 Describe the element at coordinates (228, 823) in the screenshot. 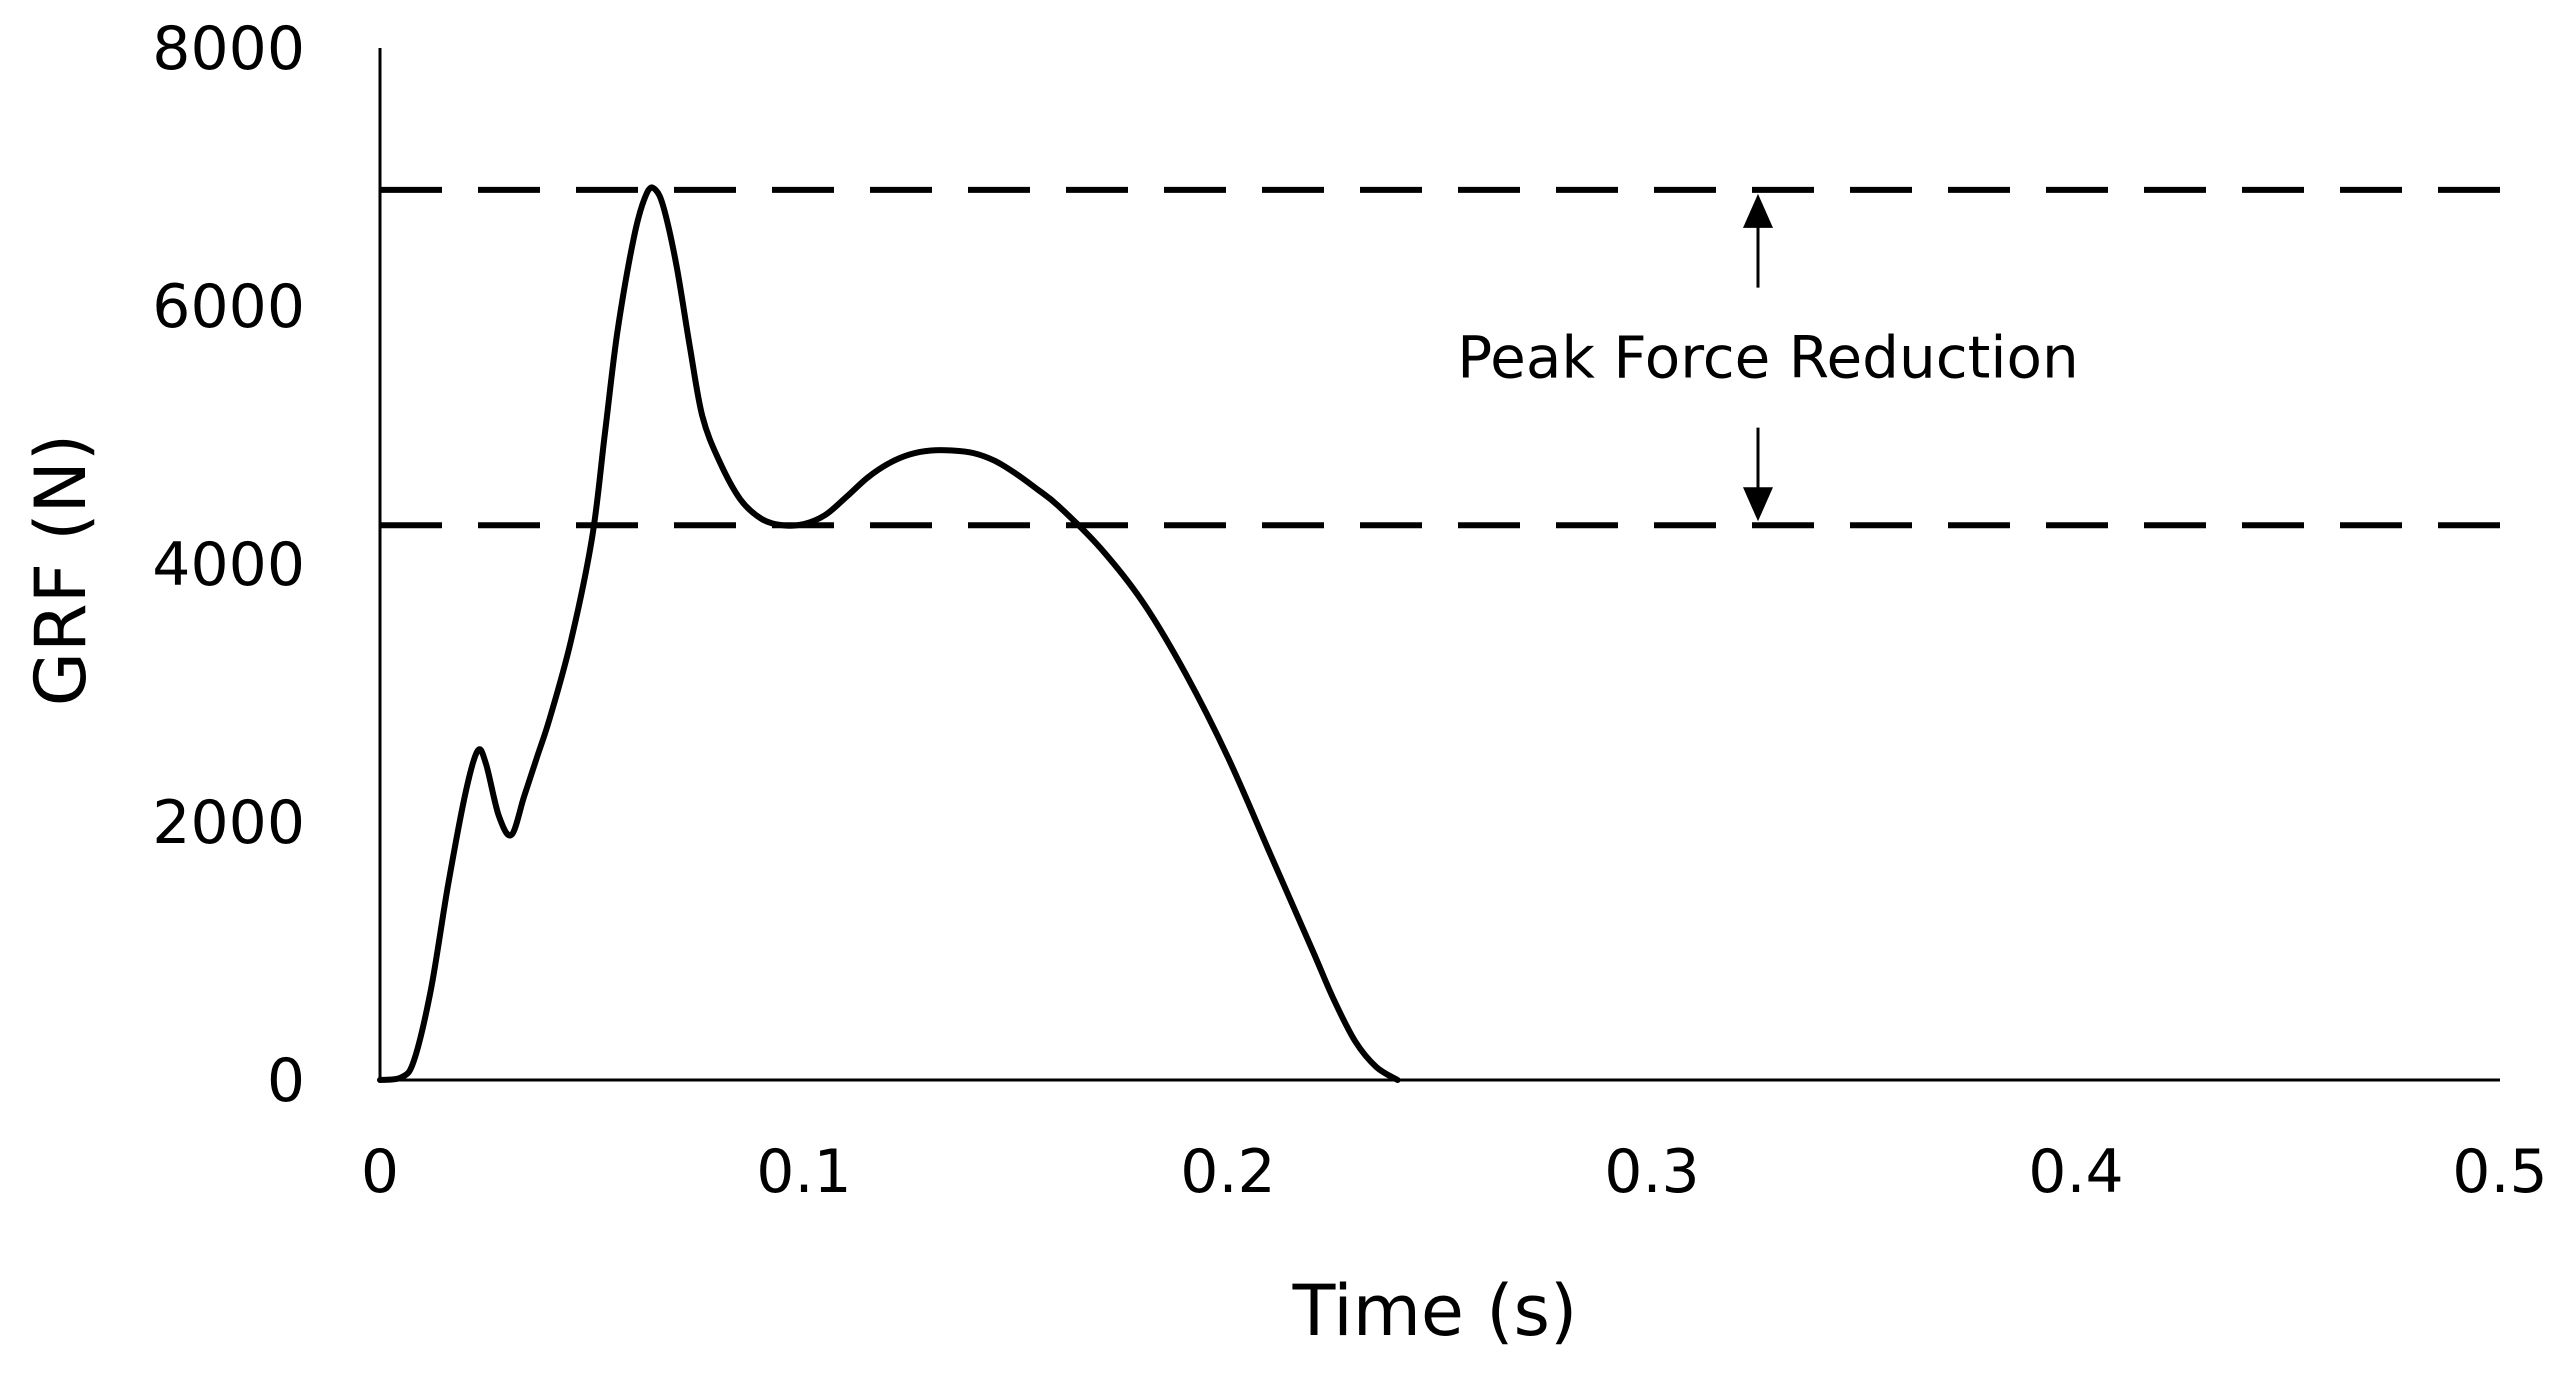

I see `y-tick-label: 2000` at that location.